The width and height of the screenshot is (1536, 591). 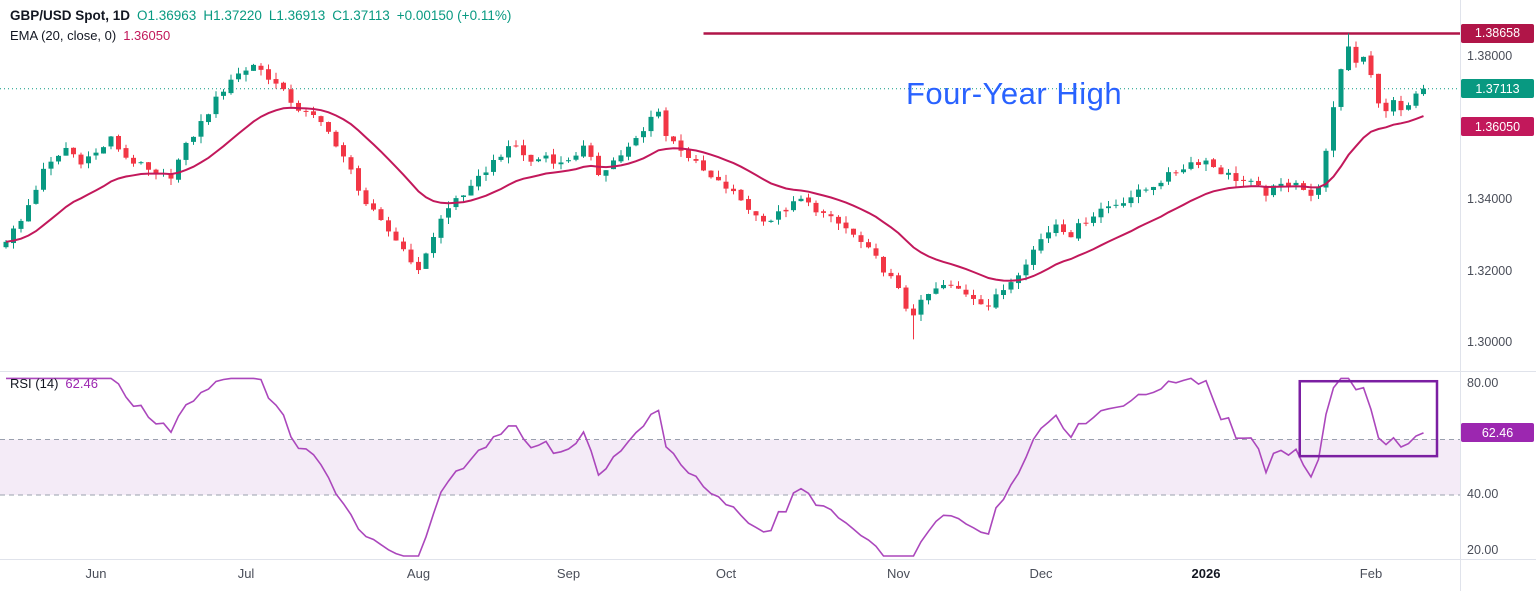 I want to click on rsi-highlight-box, so click(x=1368, y=418).